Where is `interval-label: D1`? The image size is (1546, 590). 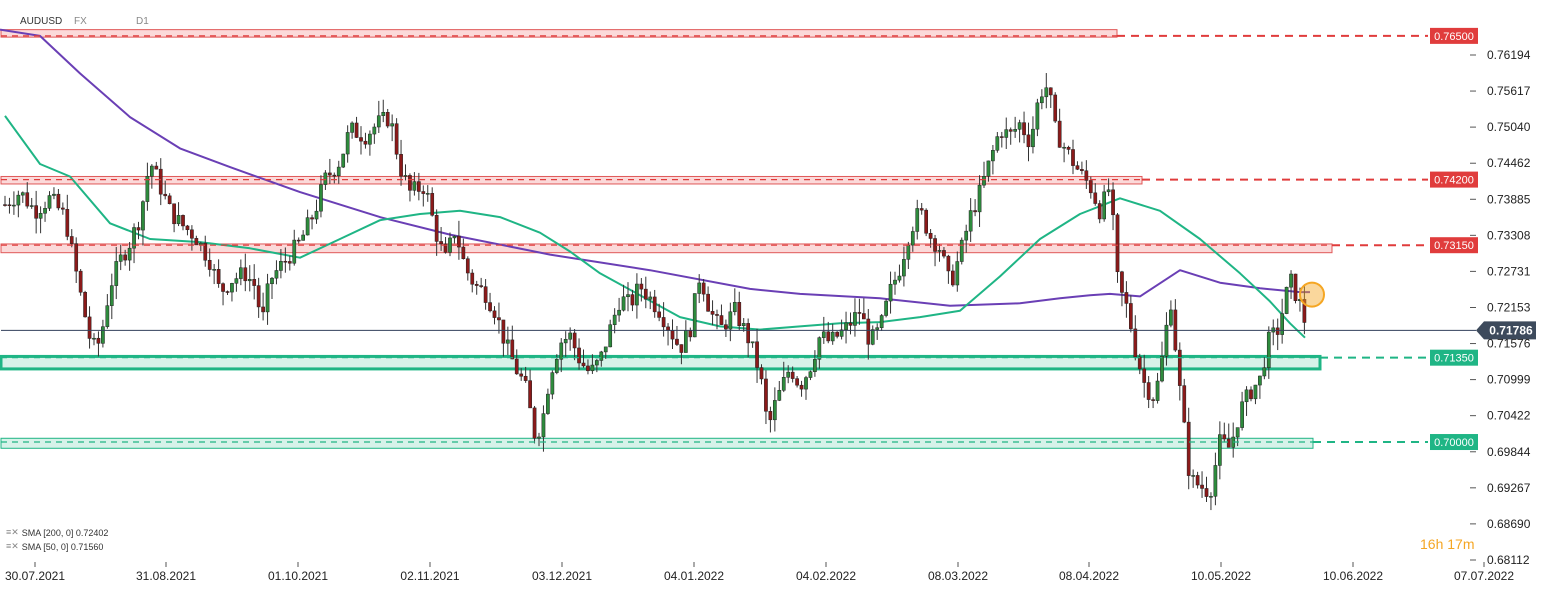
interval-label: D1 is located at coordinates (142, 21).